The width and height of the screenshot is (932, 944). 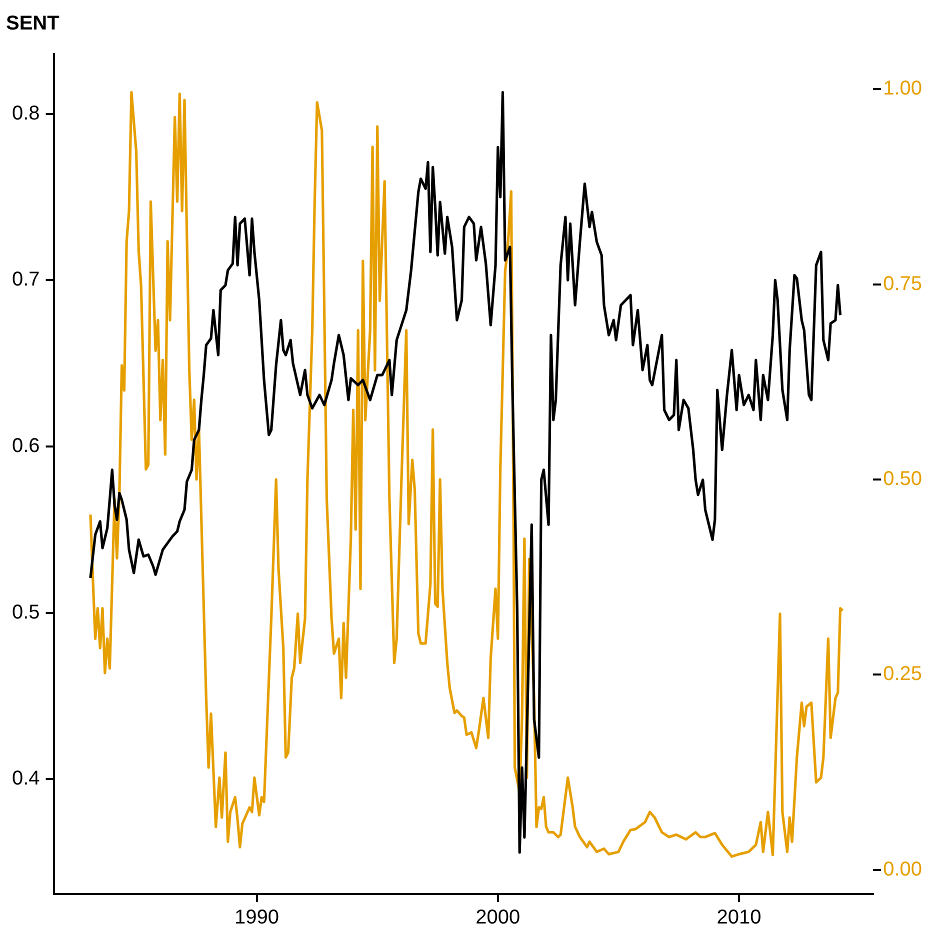 What do you see at coordinates (26, 446) in the screenshot?
I see `y-tick-label: 0.6` at bounding box center [26, 446].